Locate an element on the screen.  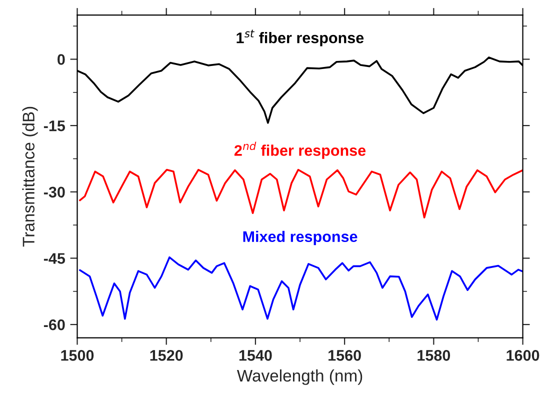
series-label: 1$^{st}$ fiber response is located at coordinates (300, 38).